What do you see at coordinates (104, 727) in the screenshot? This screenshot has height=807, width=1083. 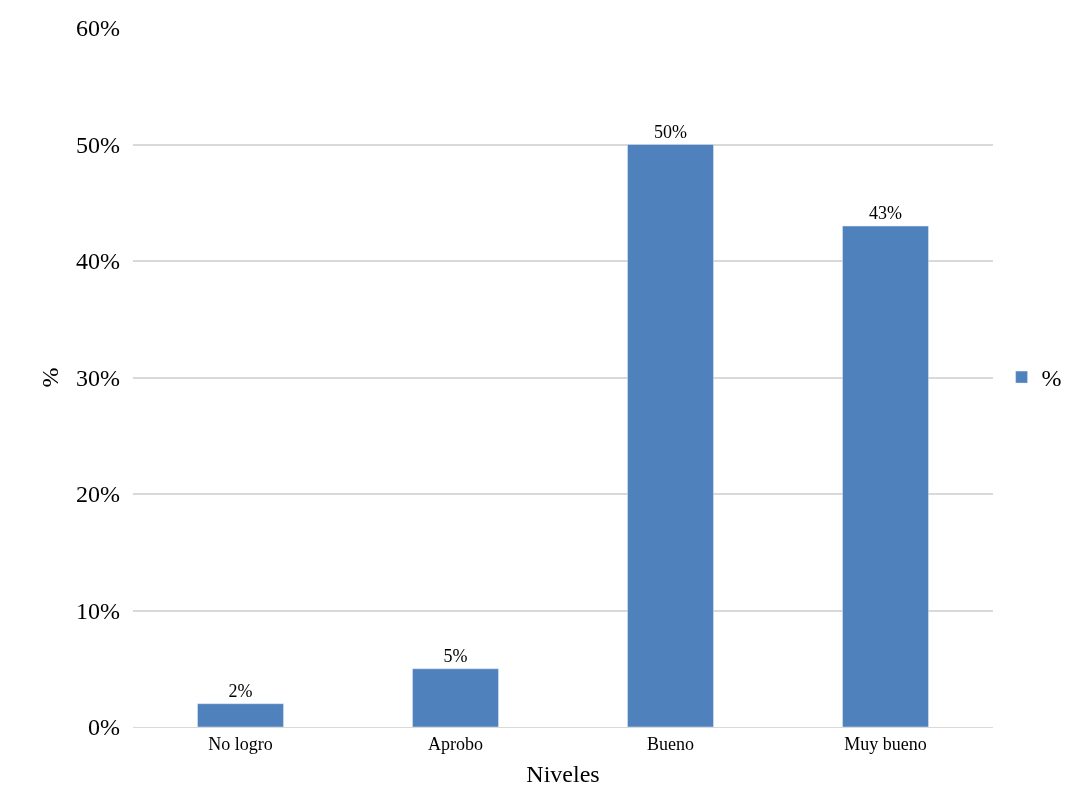 I see `y-tick-label: 0%` at bounding box center [104, 727].